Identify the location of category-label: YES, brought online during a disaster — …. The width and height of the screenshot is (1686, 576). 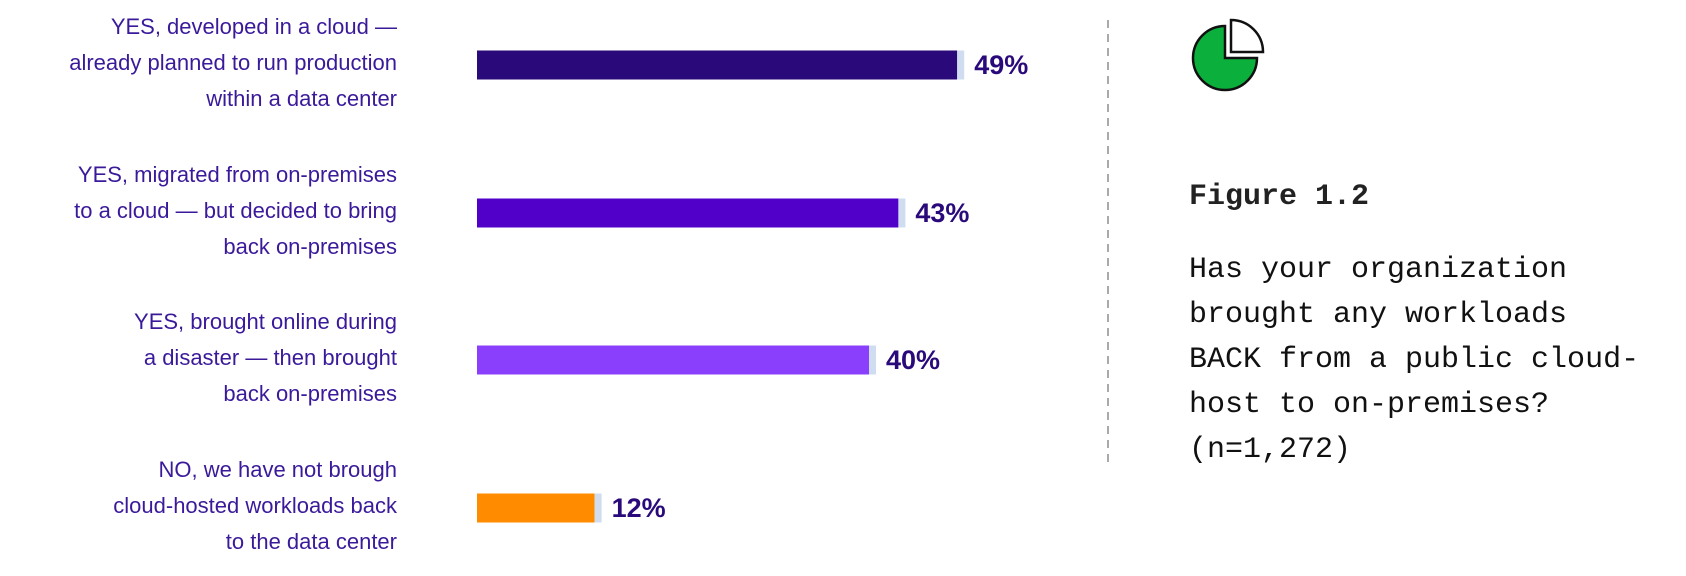
(265, 357).